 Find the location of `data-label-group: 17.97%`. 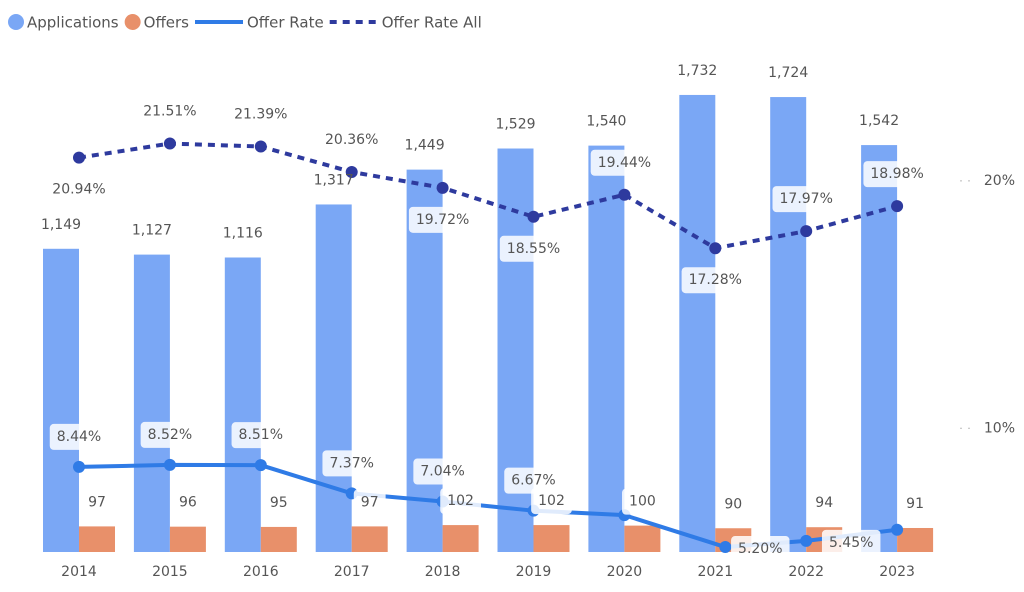

data-label-group: 17.97% is located at coordinates (806, 199).